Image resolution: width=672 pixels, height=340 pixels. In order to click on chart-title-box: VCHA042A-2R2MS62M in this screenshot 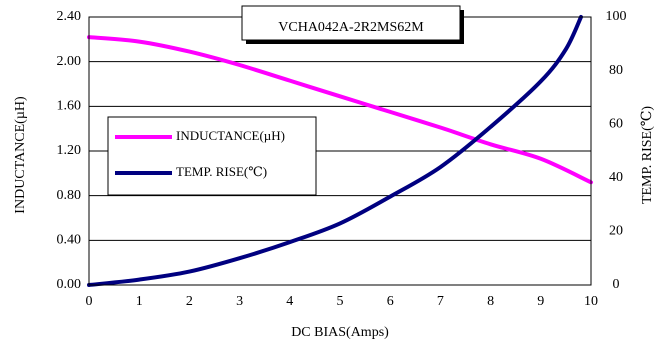, I will do `click(352, 24)`.